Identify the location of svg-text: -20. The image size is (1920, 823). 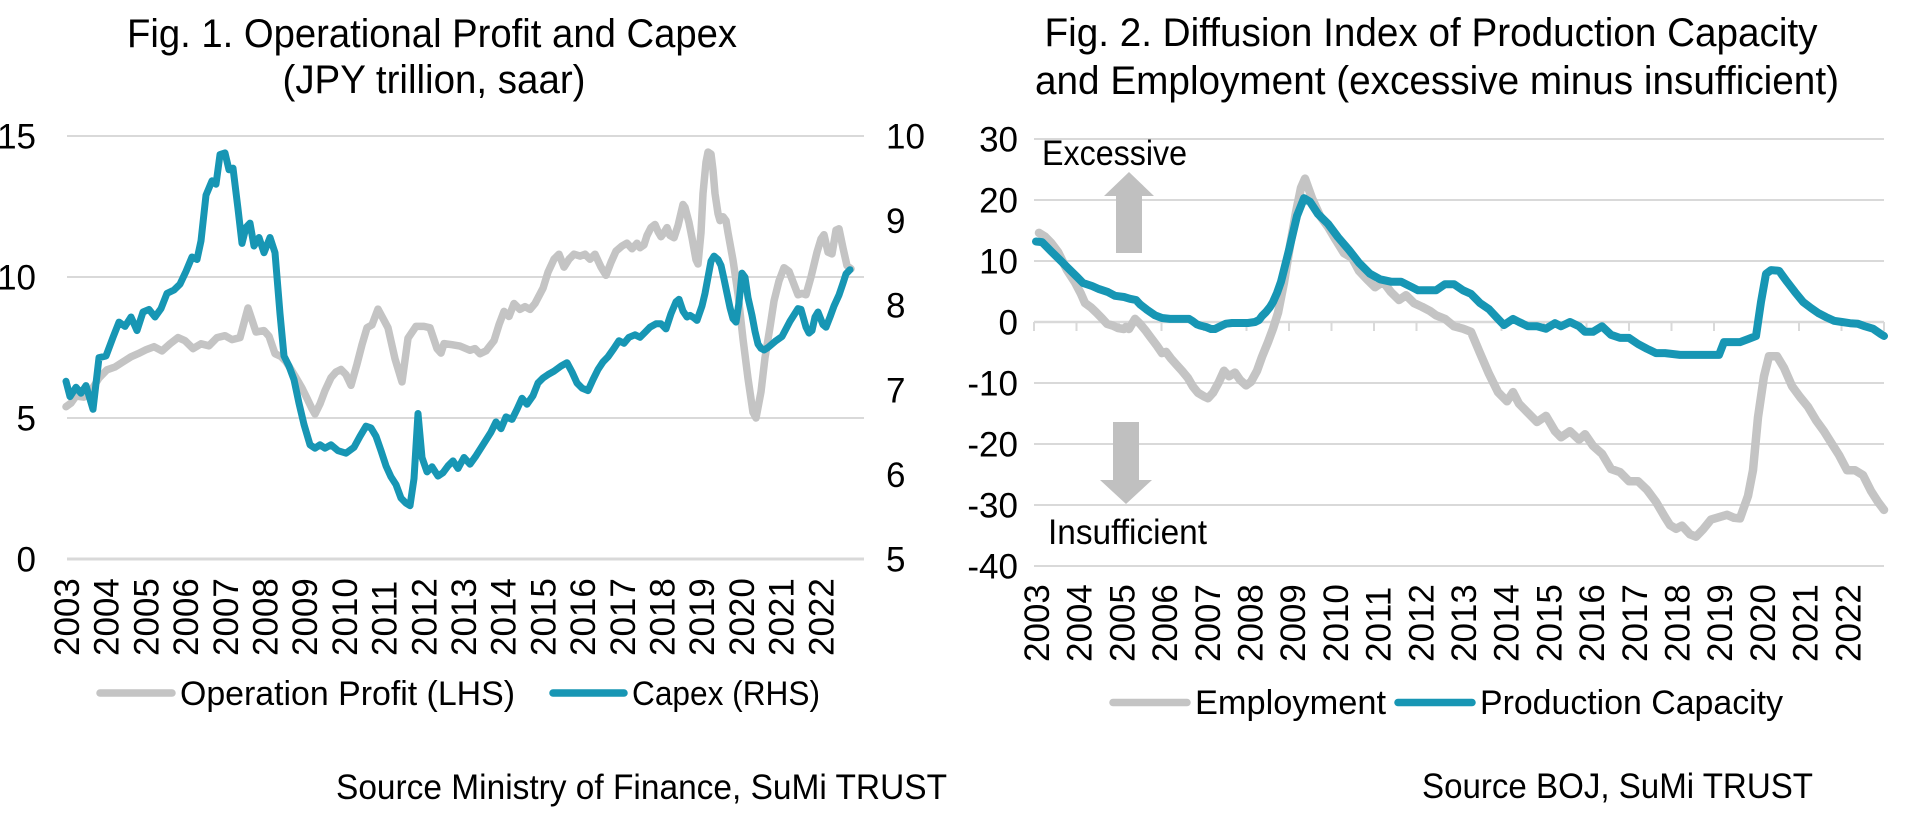
(992, 445).